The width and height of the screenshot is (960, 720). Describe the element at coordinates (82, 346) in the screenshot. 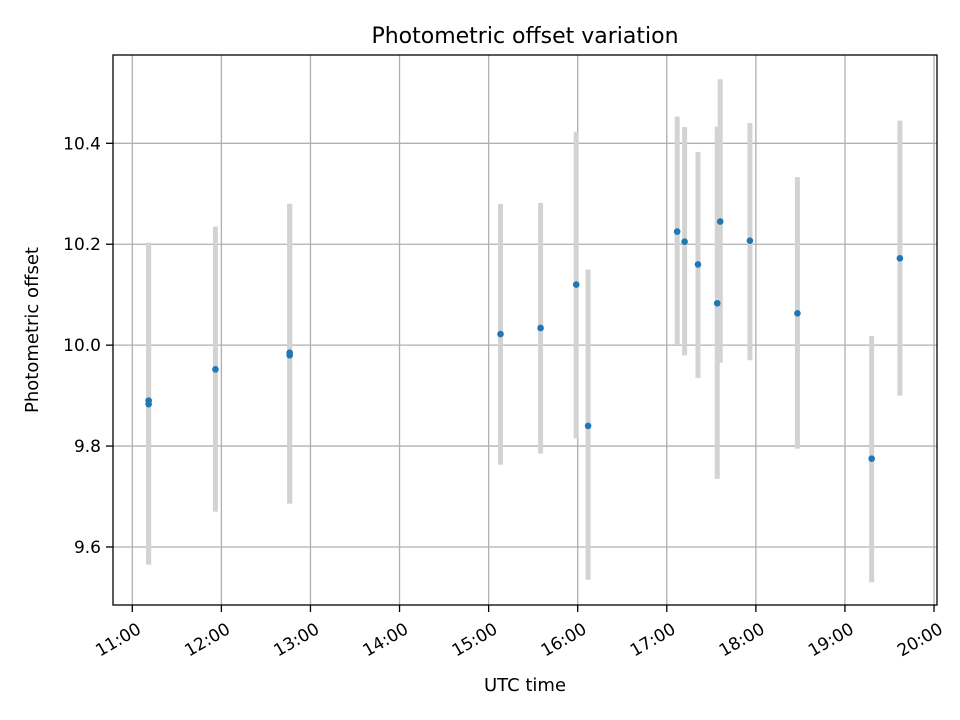

I see `y-tick-label: 10.0` at that location.